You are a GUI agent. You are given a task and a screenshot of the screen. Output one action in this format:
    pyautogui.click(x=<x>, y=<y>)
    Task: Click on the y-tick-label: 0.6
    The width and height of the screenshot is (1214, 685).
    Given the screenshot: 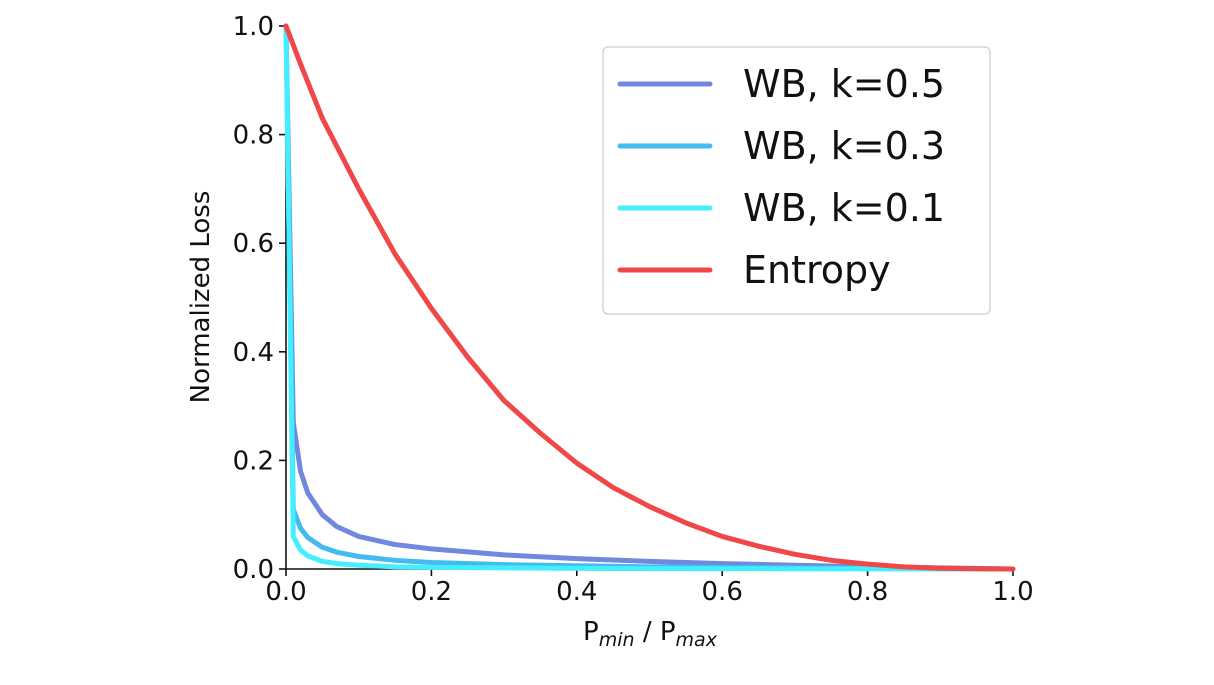 What is the action you would take?
    pyautogui.click(x=253, y=244)
    